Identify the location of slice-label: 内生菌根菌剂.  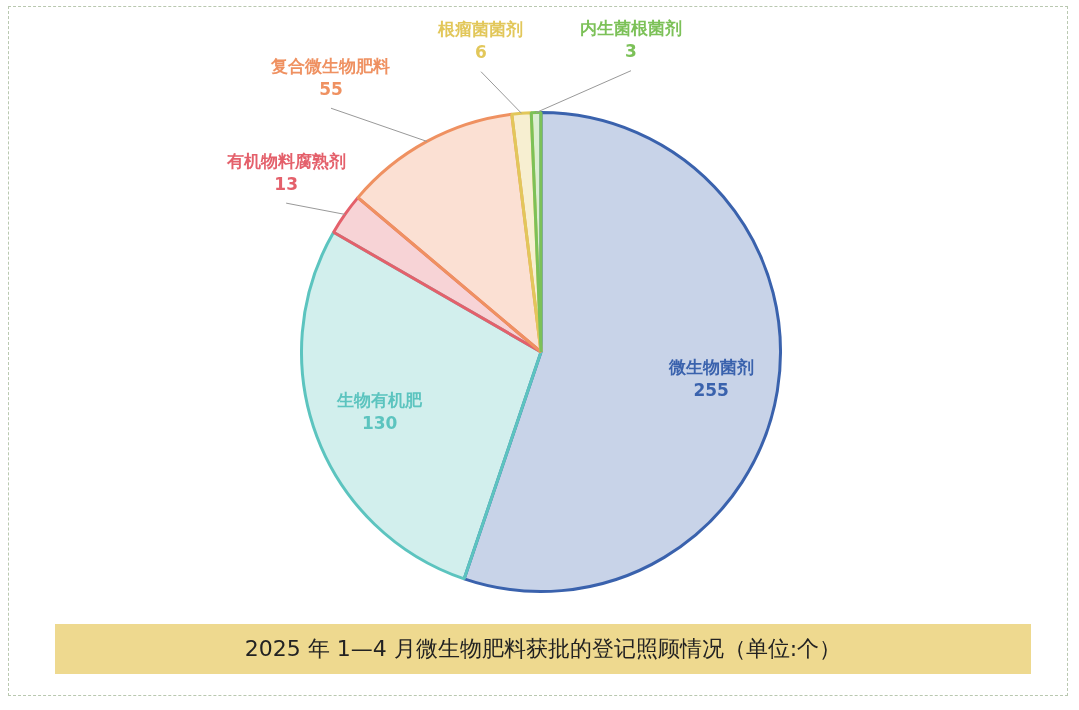
(631, 28).